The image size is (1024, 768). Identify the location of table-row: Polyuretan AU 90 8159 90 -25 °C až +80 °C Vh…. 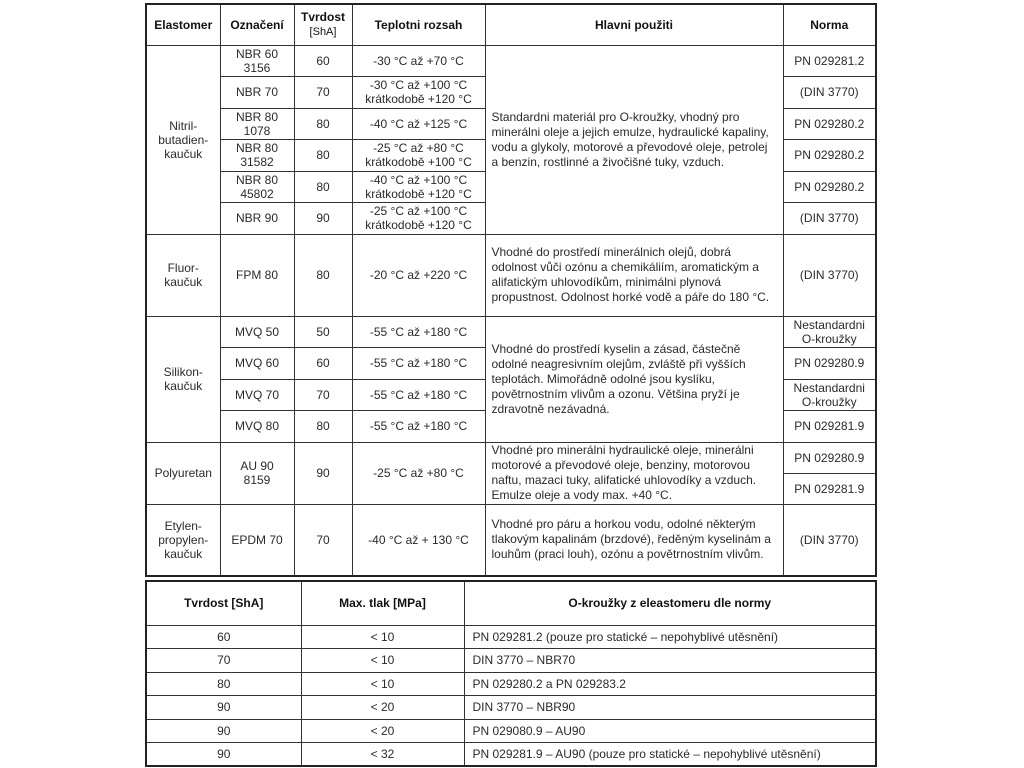
(511, 473).